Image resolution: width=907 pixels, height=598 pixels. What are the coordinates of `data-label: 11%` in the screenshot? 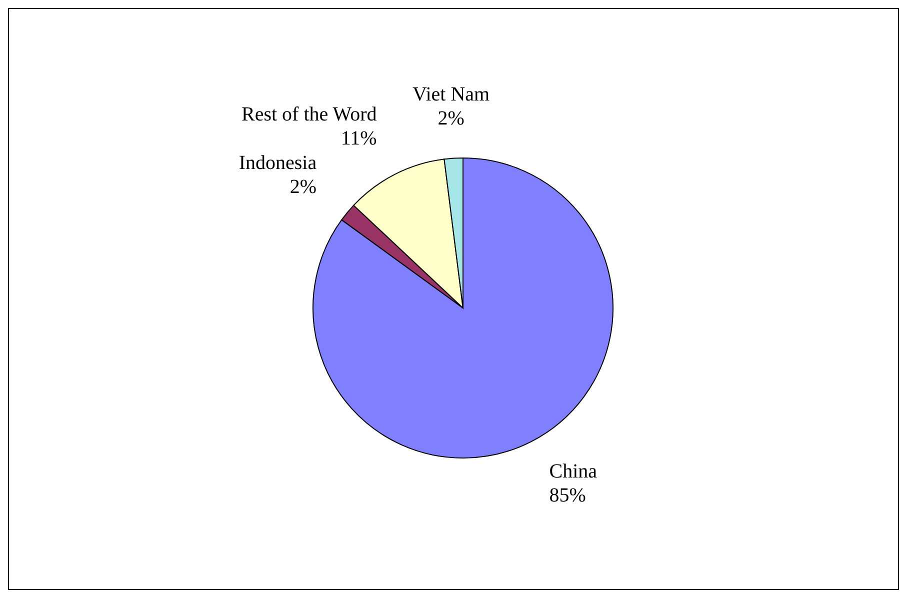 It's located at (358, 139).